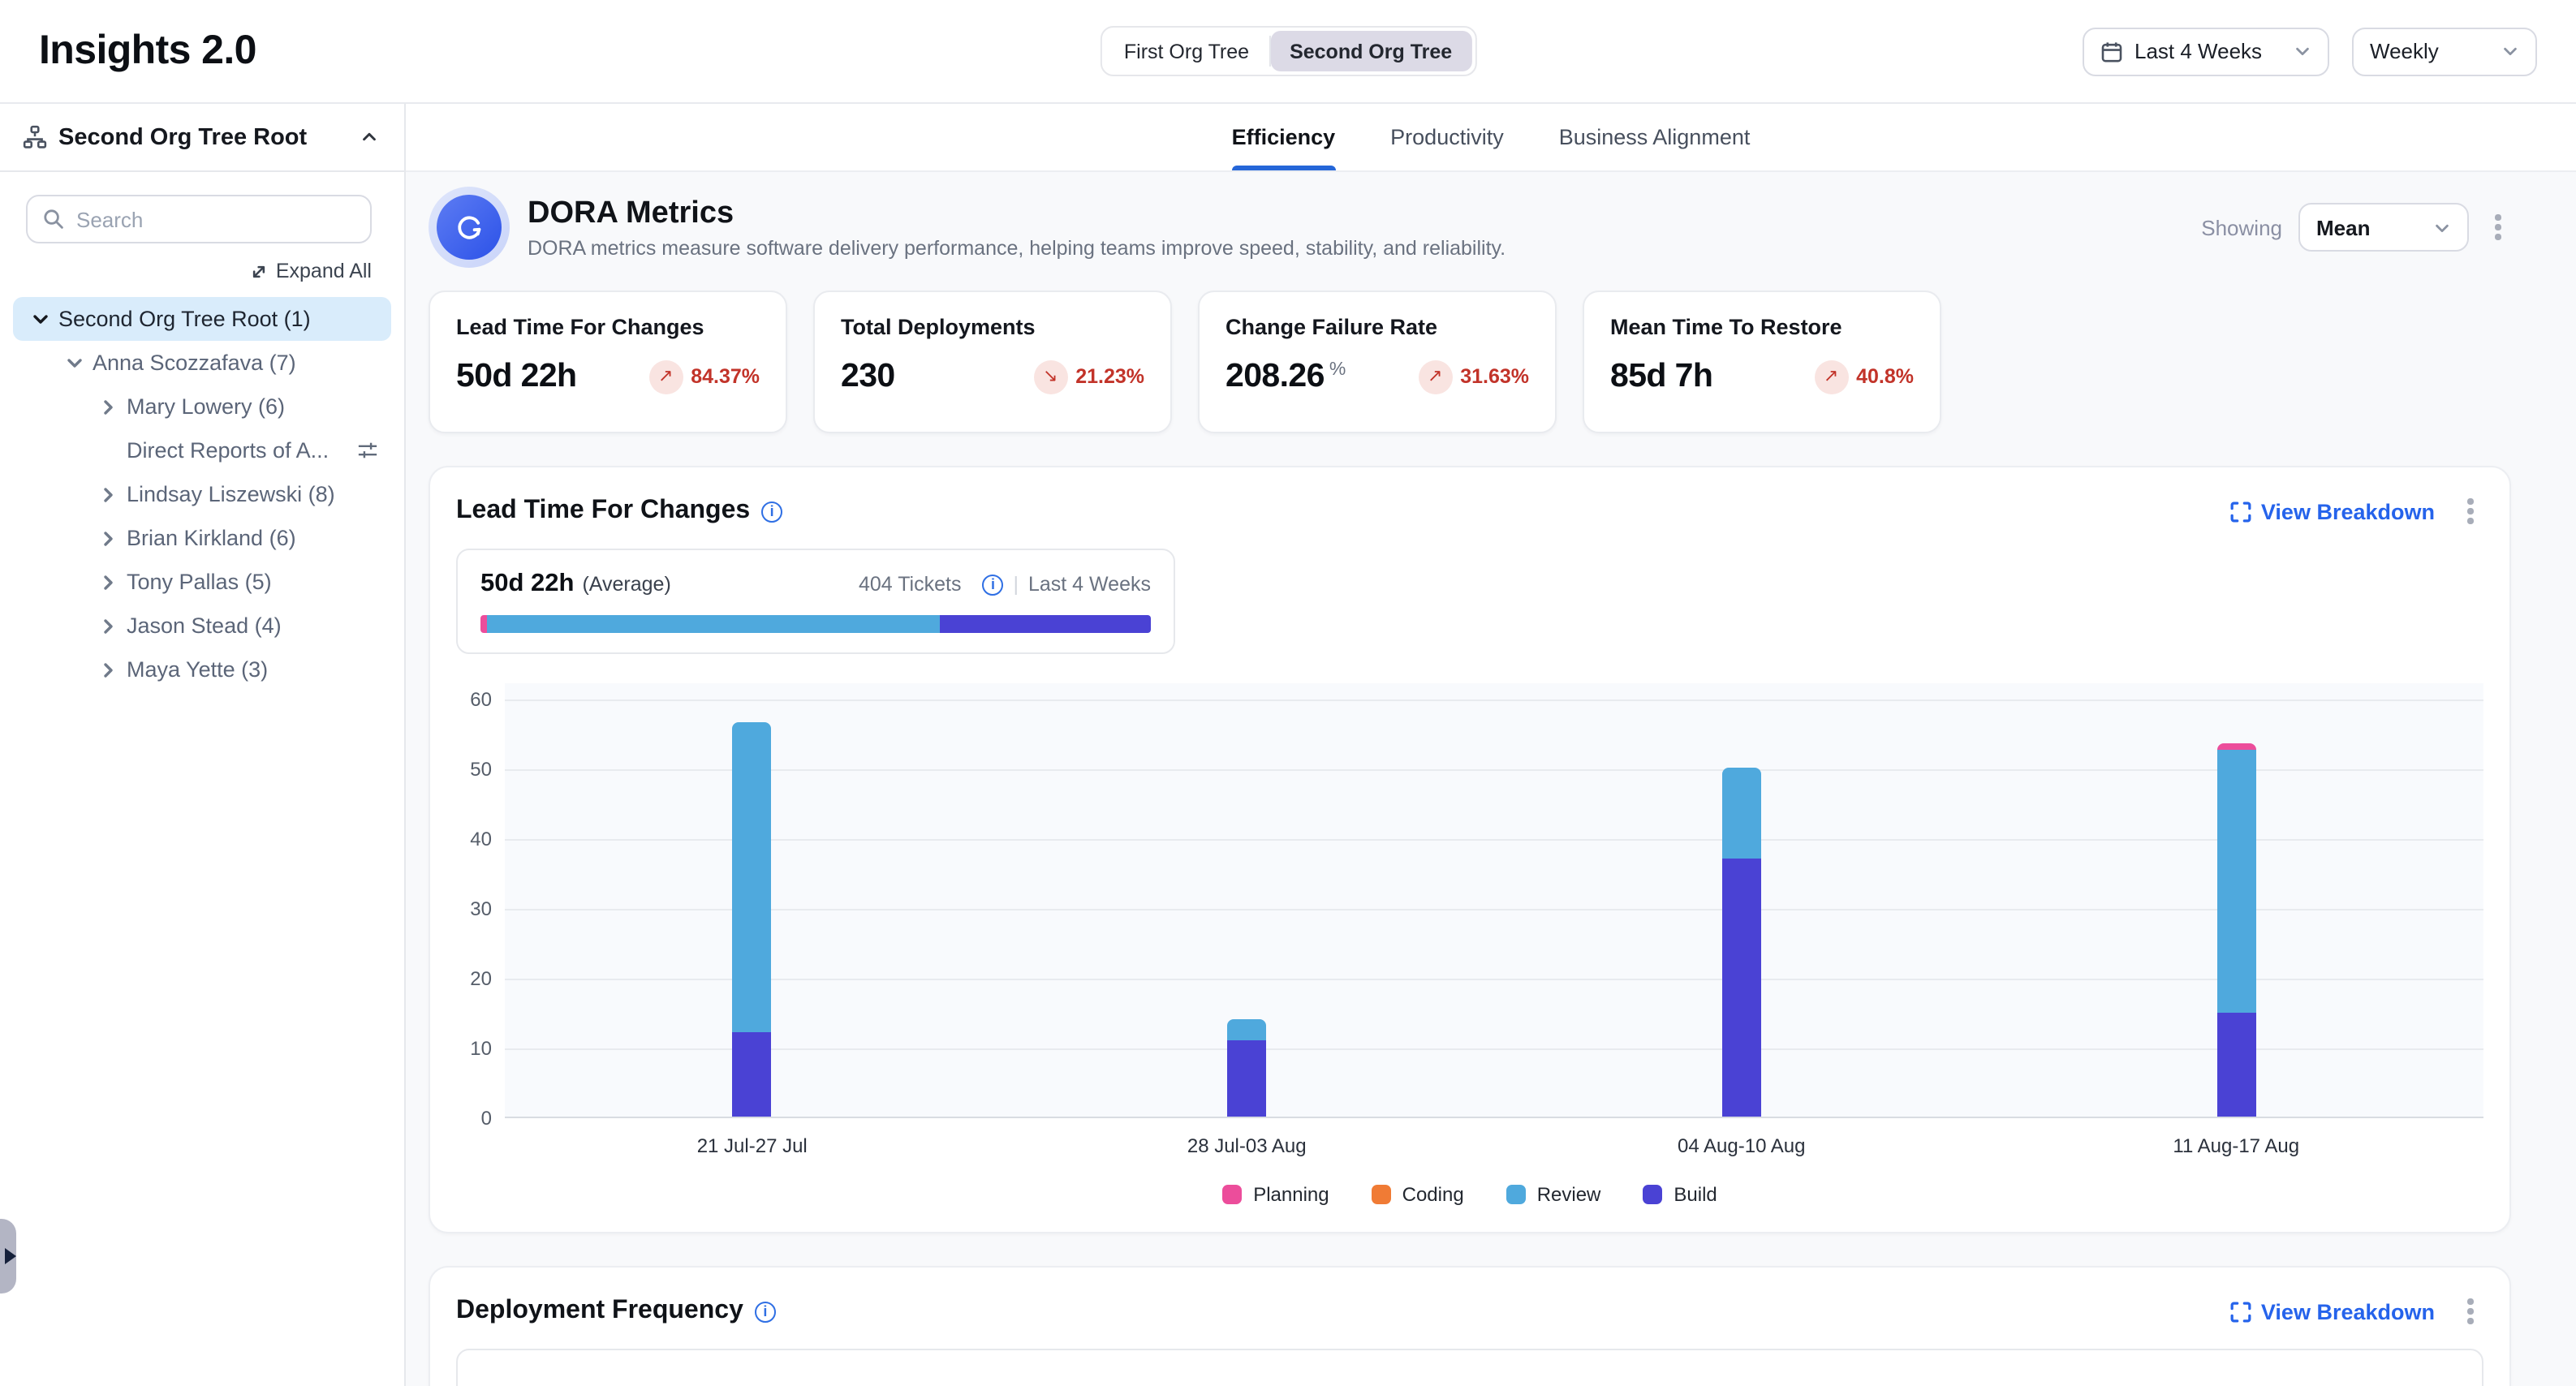  Describe the element at coordinates (1276, 375) in the screenshot. I see `metric-value: 208.26` at that location.